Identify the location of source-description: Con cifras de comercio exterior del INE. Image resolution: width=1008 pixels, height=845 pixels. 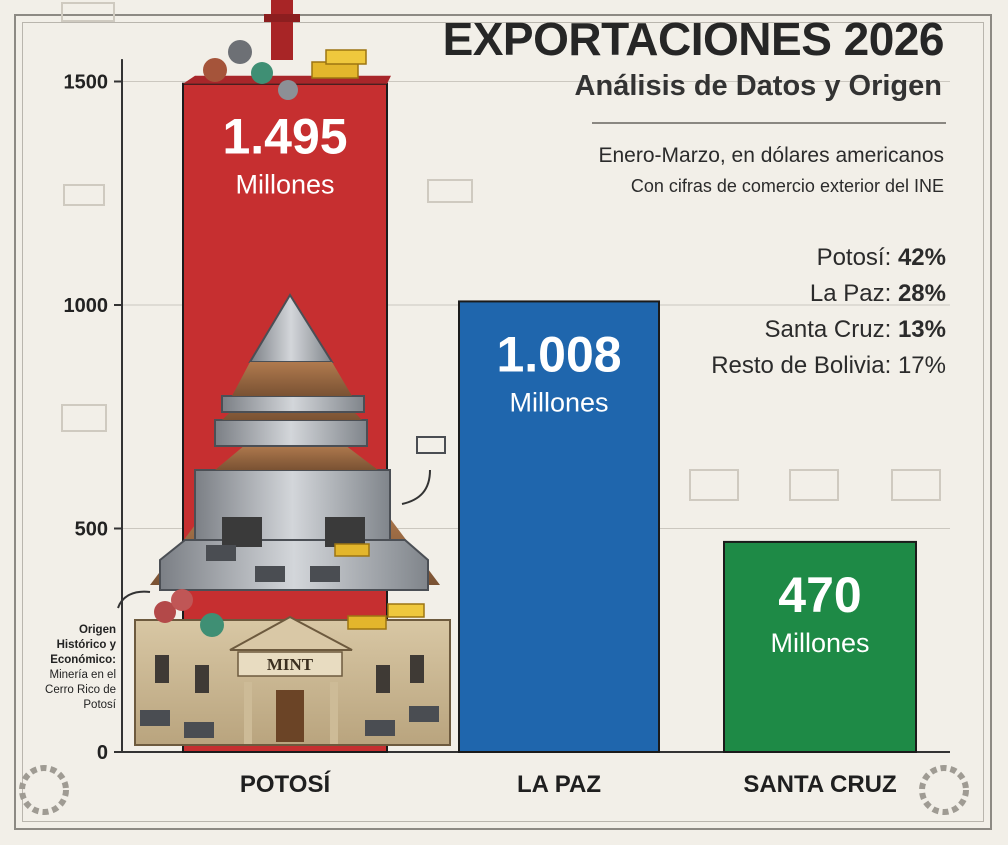
(787, 186).